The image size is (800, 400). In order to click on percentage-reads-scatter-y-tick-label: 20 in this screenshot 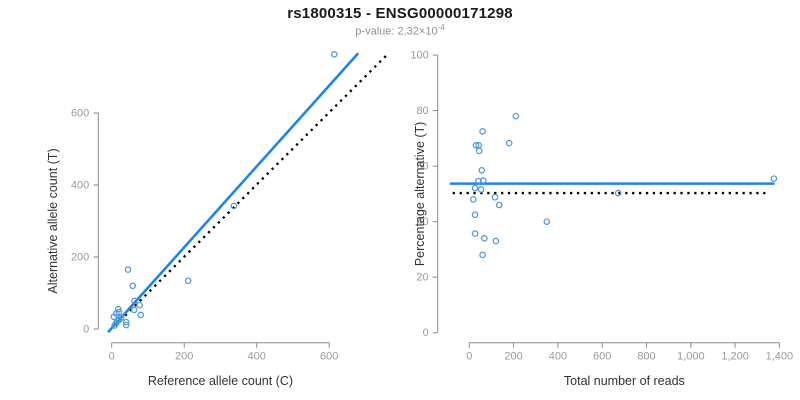, I will do `click(422, 278)`.